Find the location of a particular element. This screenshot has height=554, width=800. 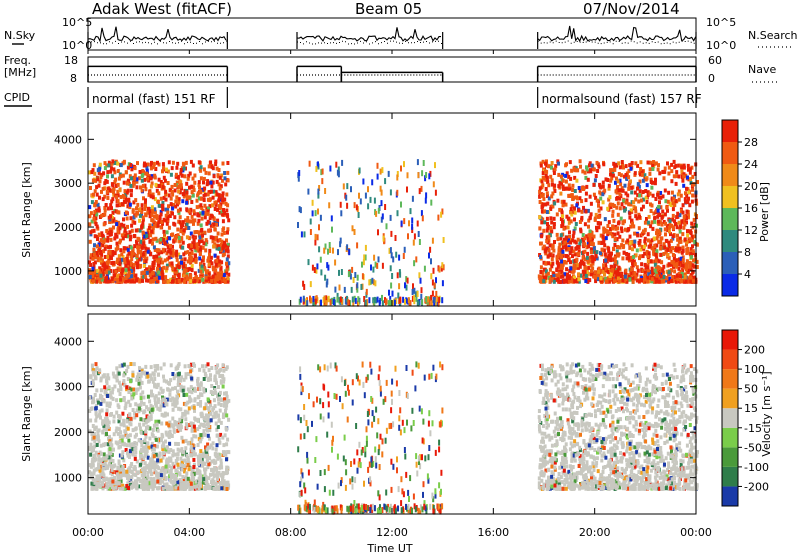

nsky-trace is located at coordinates (368, 34).